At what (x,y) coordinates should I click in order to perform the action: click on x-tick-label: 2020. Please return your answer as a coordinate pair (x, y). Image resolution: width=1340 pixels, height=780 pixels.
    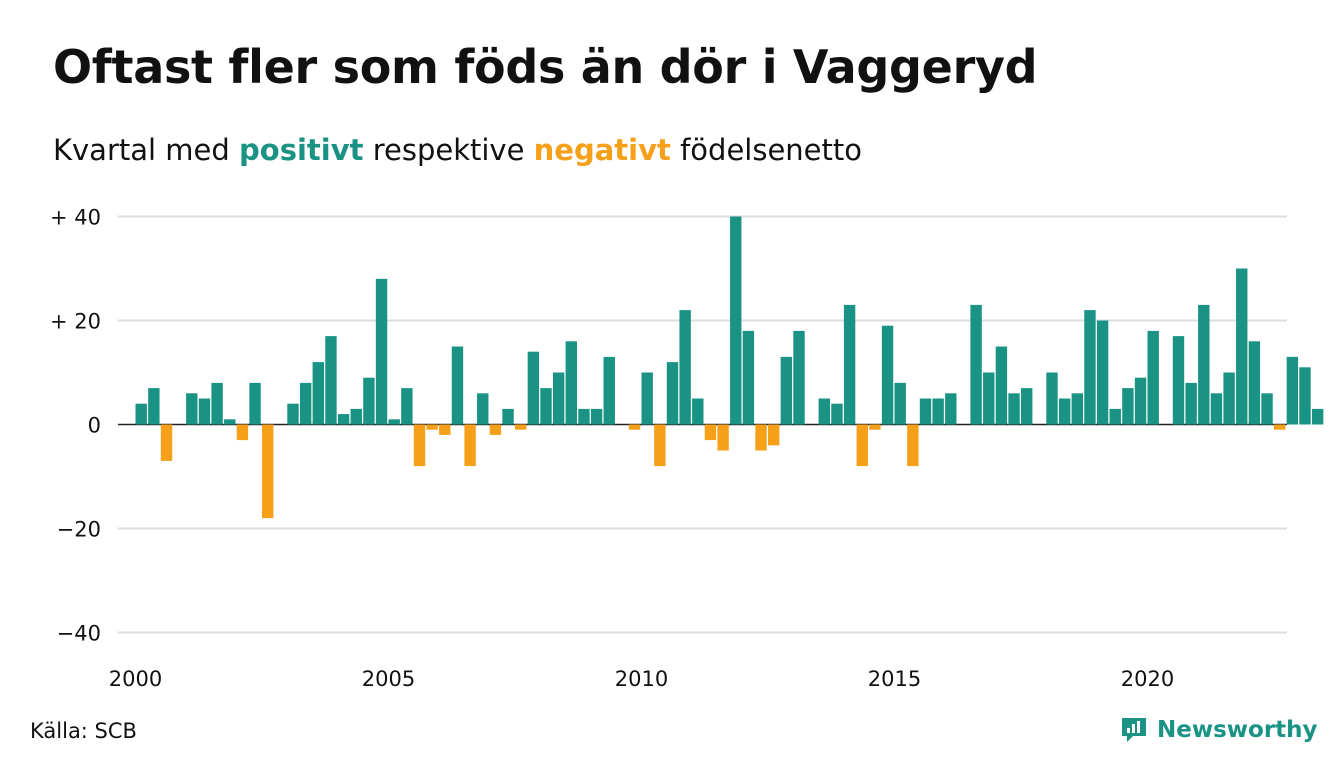
    Looking at the image, I should click on (1147, 679).